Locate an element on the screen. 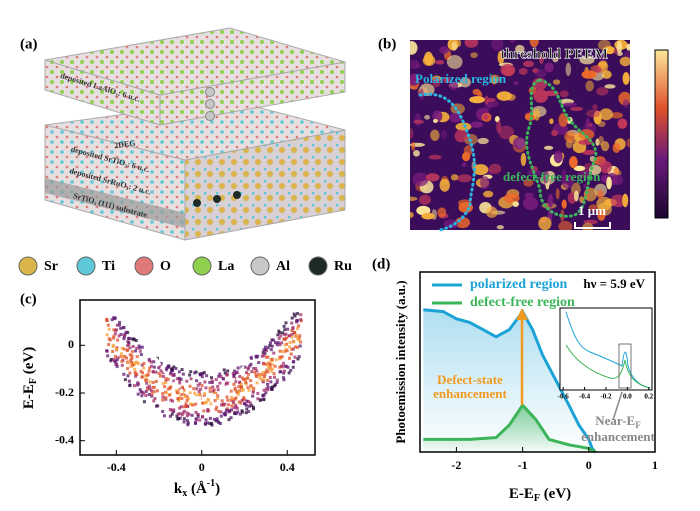 This screenshot has height=511, width=700. region-outline is located at coordinates (447, 162).